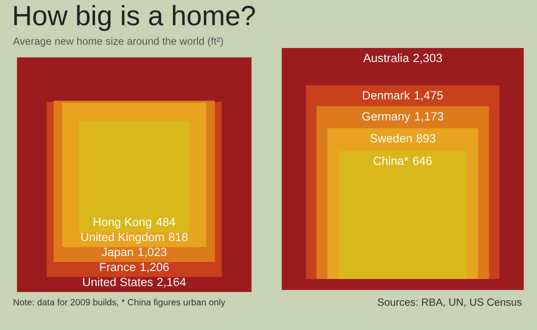 Image resolution: width=537 pixels, height=330 pixels. Describe the element at coordinates (118, 267) in the screenshot. I see `category-label: France` at that location.